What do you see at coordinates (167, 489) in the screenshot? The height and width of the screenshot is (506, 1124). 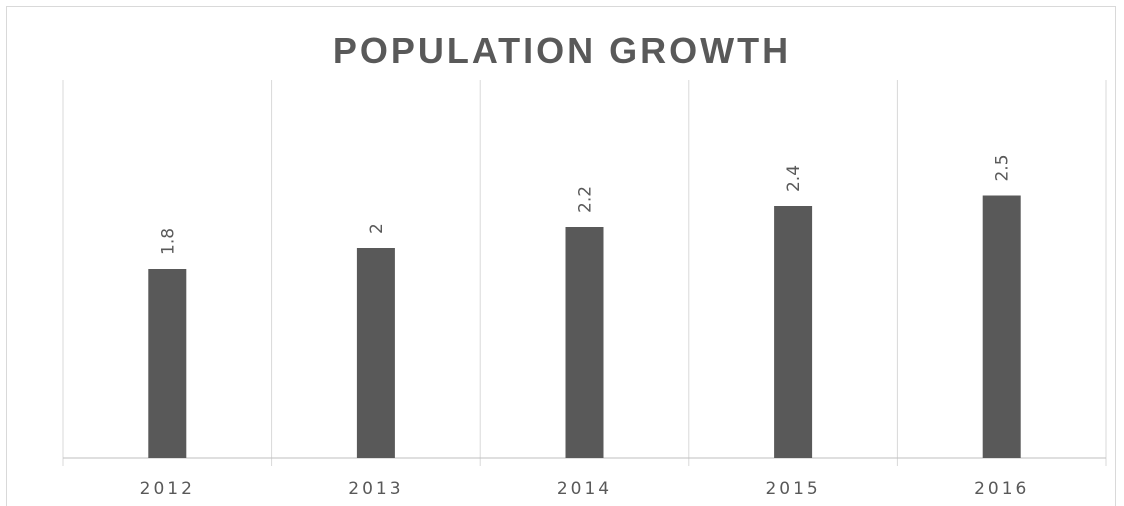 I see `x-tick-label-2012: 2012` at bounding box center [167, 489].